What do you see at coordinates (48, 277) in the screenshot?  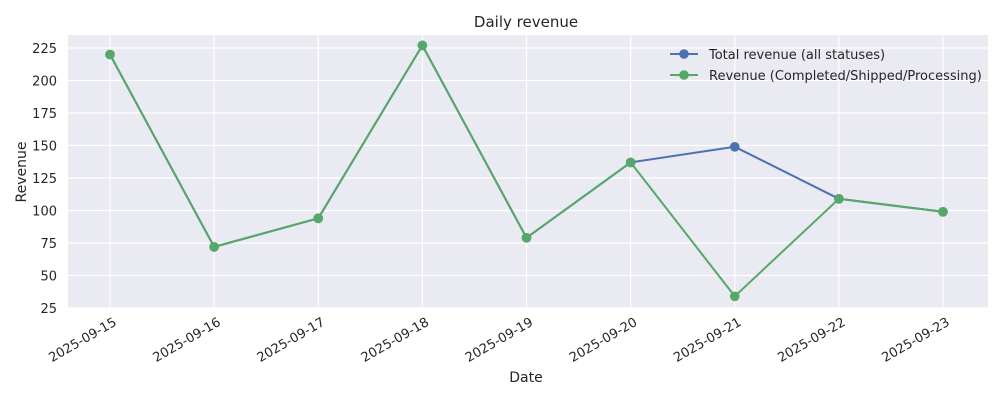 I see `y-tick-label: 50` at bounding box center [48, 277].